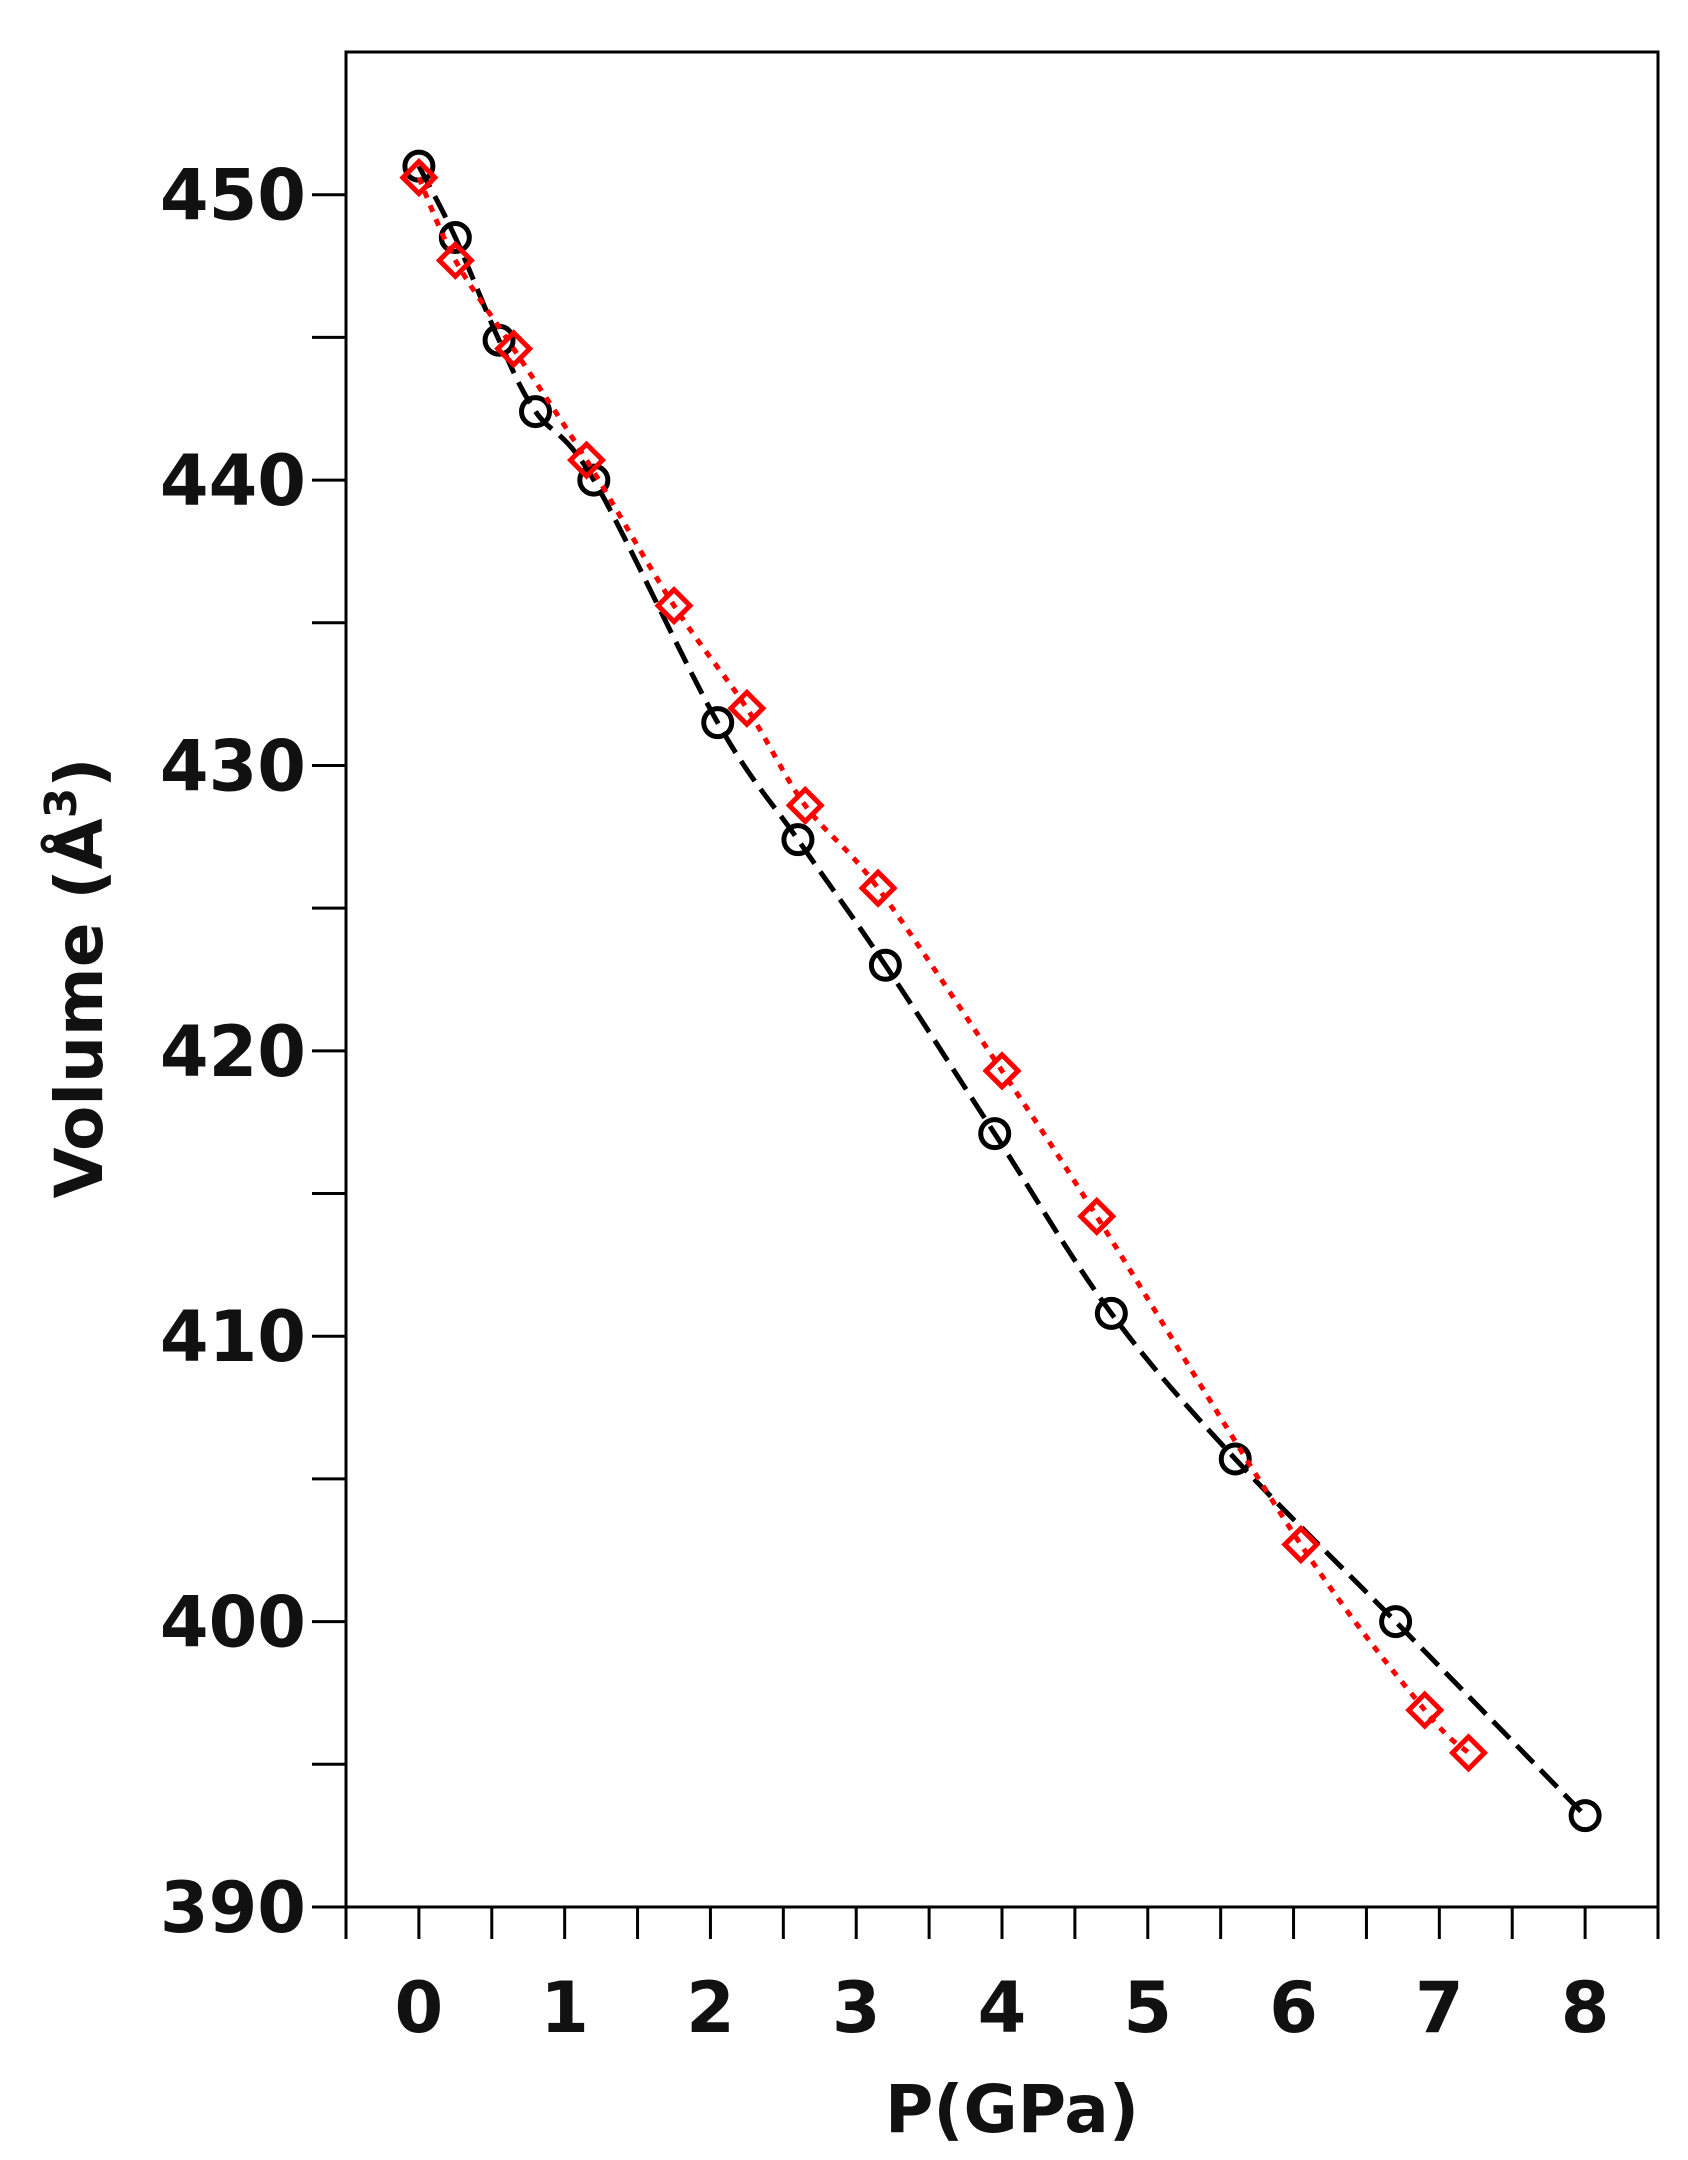 This screenshot has width=1688, height=2160. I want to click on y-tick-label: 410, so click(233, 1337).